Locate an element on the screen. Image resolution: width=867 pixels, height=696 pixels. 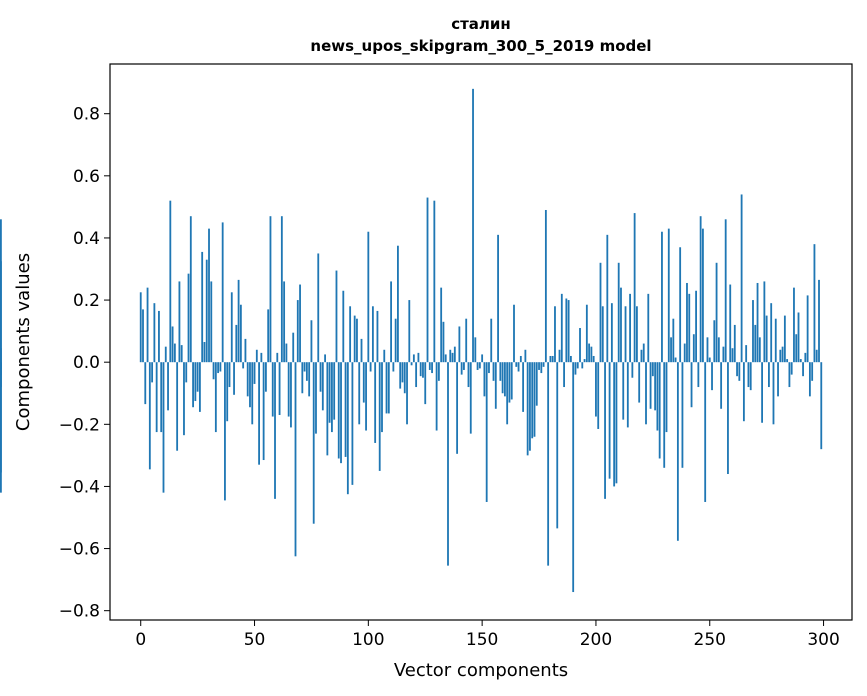
x-tick-label: 0 is located at coordinates (140, 640).